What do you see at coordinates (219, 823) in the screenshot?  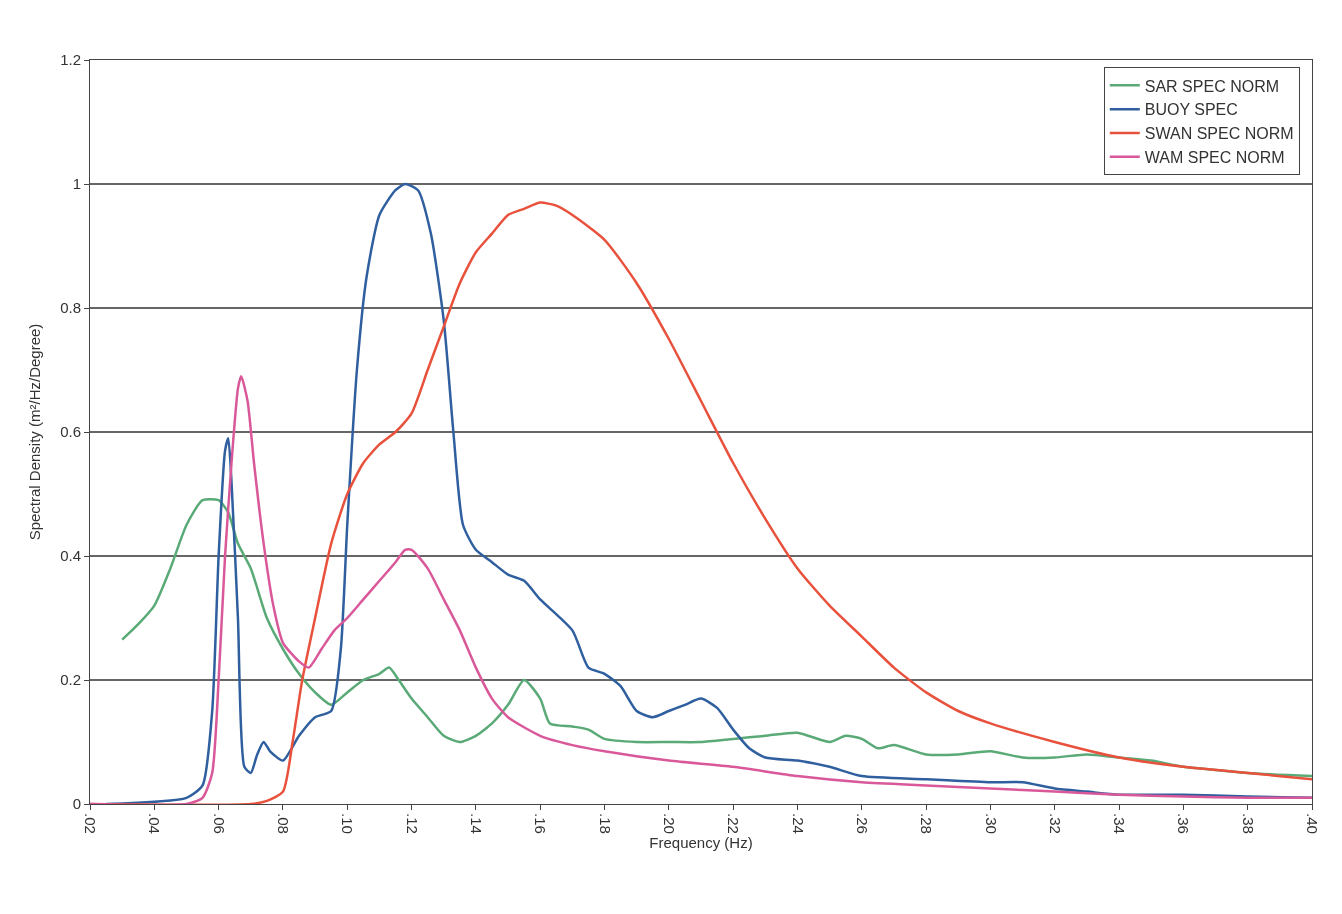 I see `x-tick-label: .06` at bounding box center [219, 823].